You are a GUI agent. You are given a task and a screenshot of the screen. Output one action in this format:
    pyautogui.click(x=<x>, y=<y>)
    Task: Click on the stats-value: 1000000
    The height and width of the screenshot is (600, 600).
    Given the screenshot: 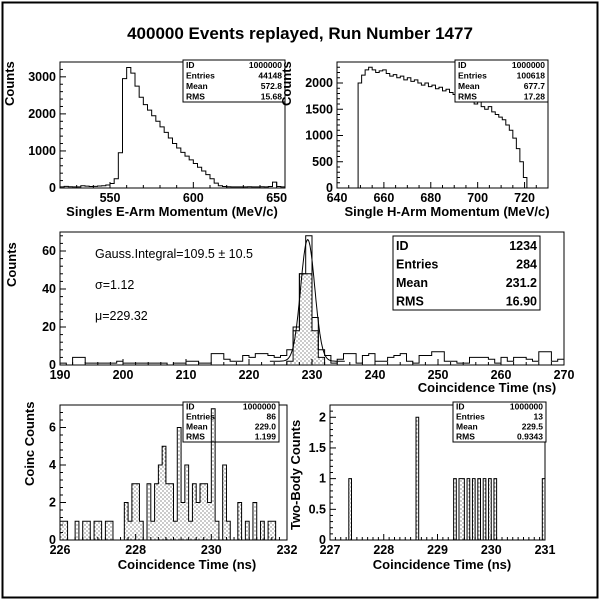 What is the action you would take?
    pyautogui.click(x=528, y=65)
    